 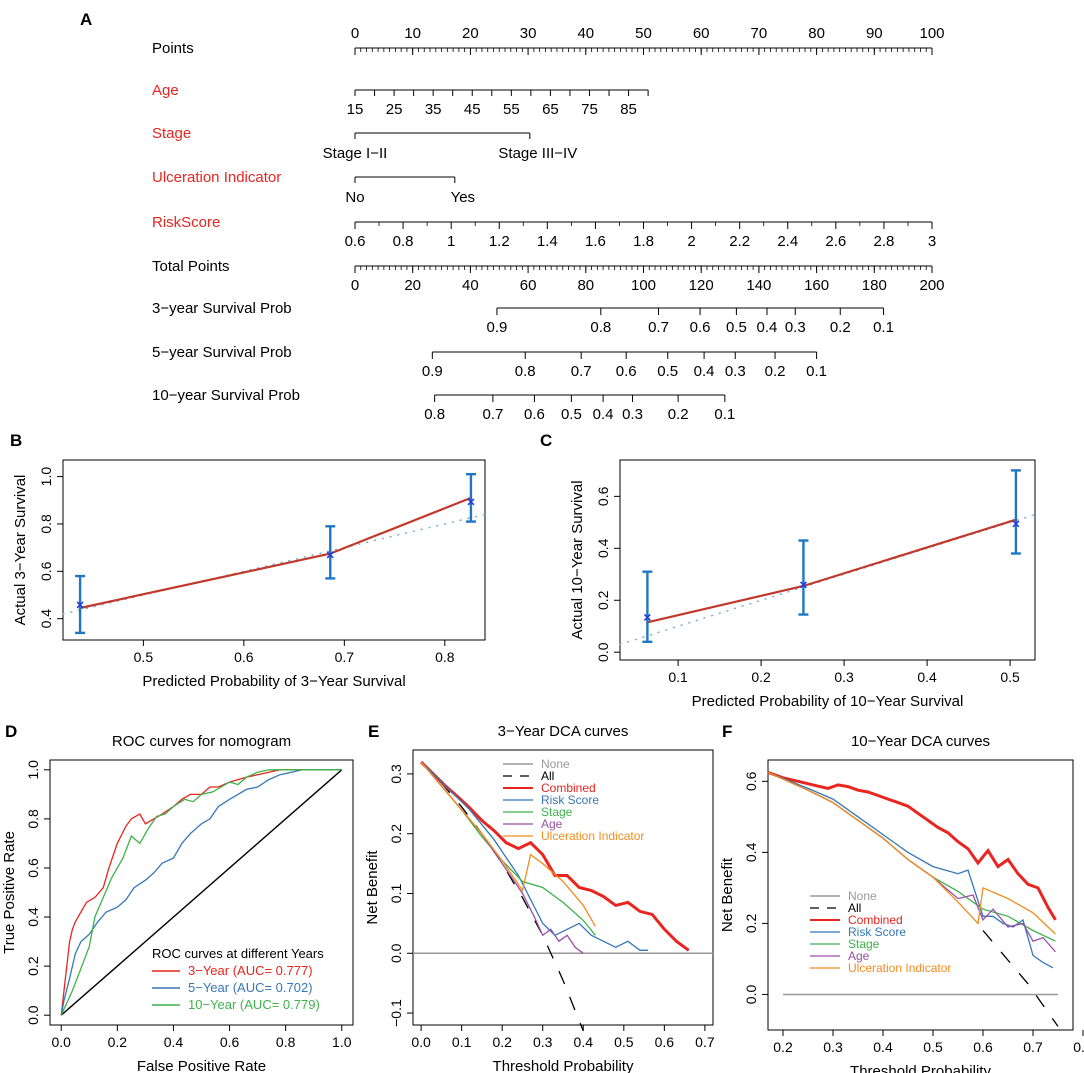 I want to click on roc-y-tick-label: 0.2, so click(x=33, y=966).